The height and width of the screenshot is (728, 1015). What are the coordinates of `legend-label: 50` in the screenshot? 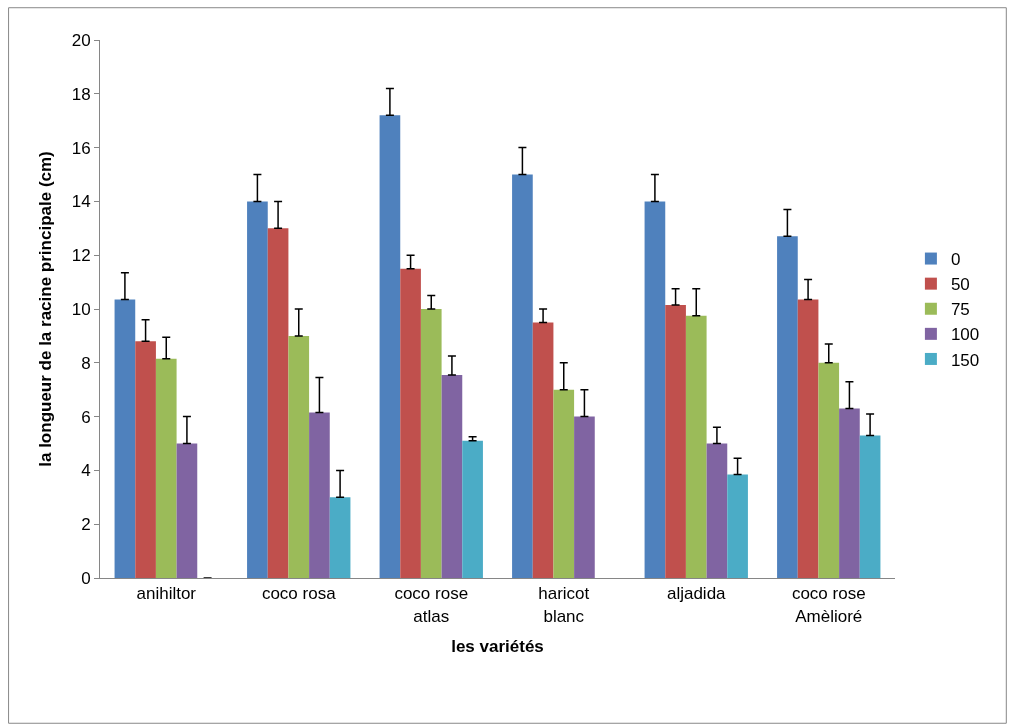 It's located at (960, 285).